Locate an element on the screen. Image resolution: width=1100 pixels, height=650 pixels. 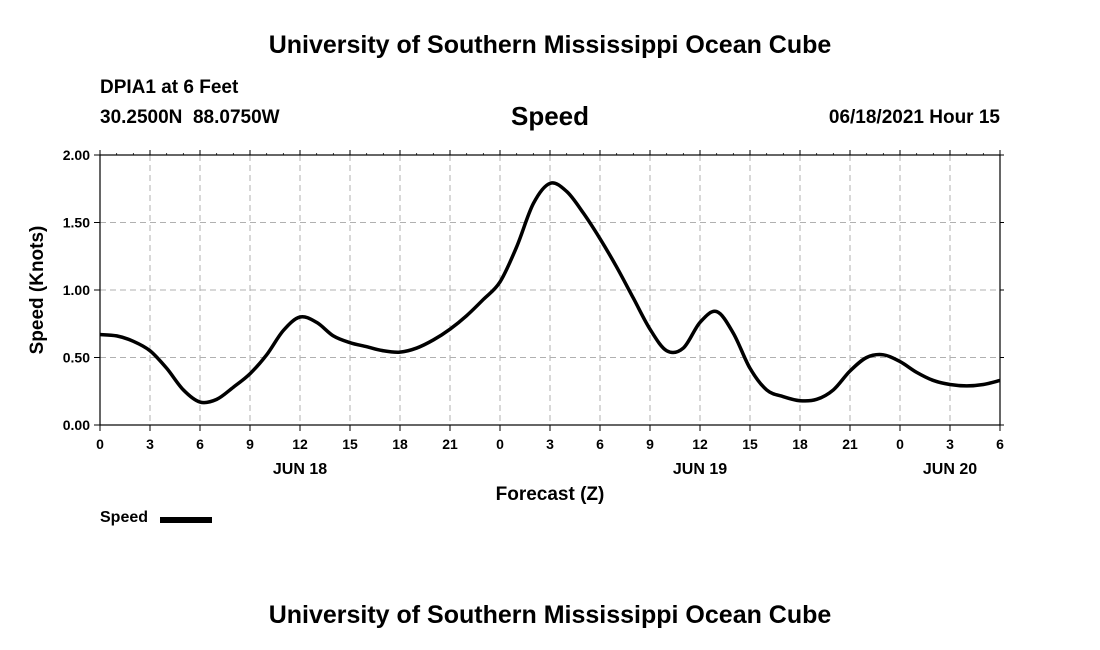
y-tick-label: 1.50 is located at coordinates (76, 223).